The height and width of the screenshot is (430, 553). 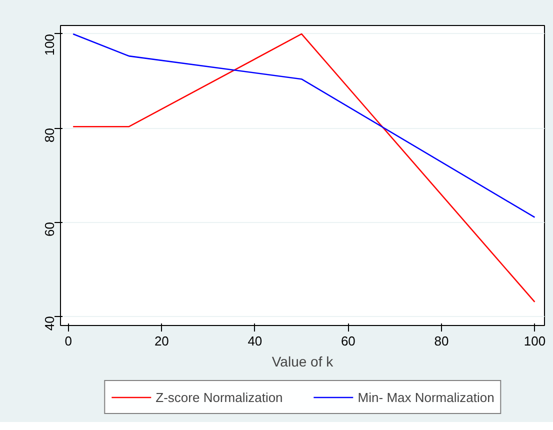 I want to click on y-tick-label: 40, so click(x=49, y=323).